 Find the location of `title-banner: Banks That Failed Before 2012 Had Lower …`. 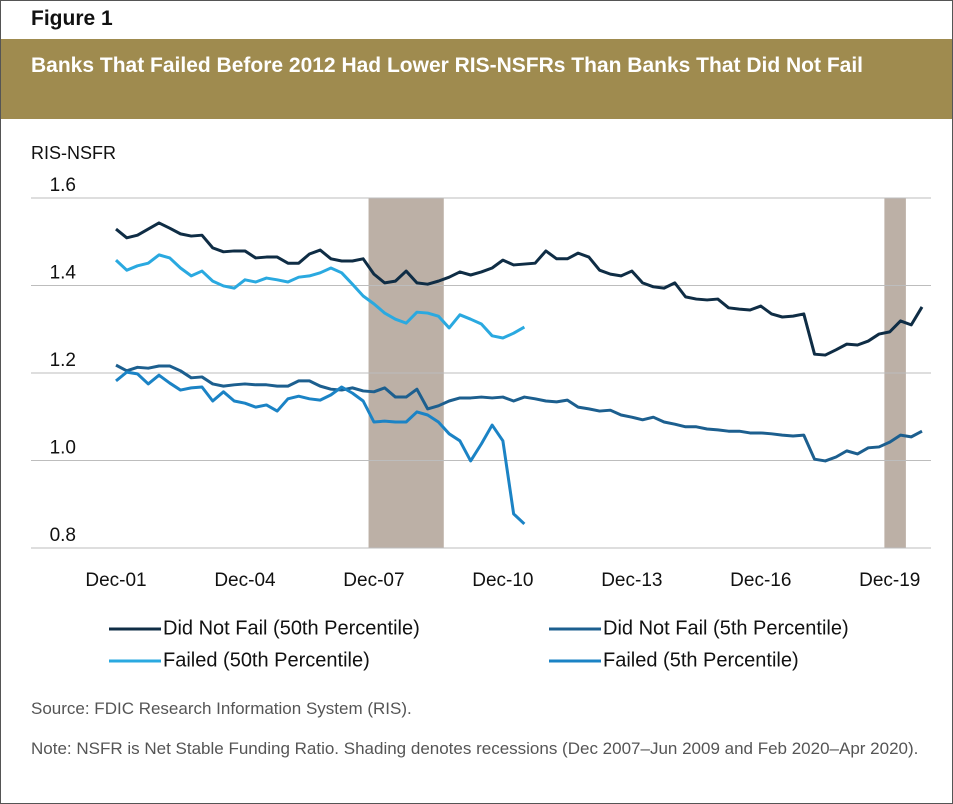

title-banner: Banks That Failed Before 2012 Had Lower … is located at coordinates (476, 79).